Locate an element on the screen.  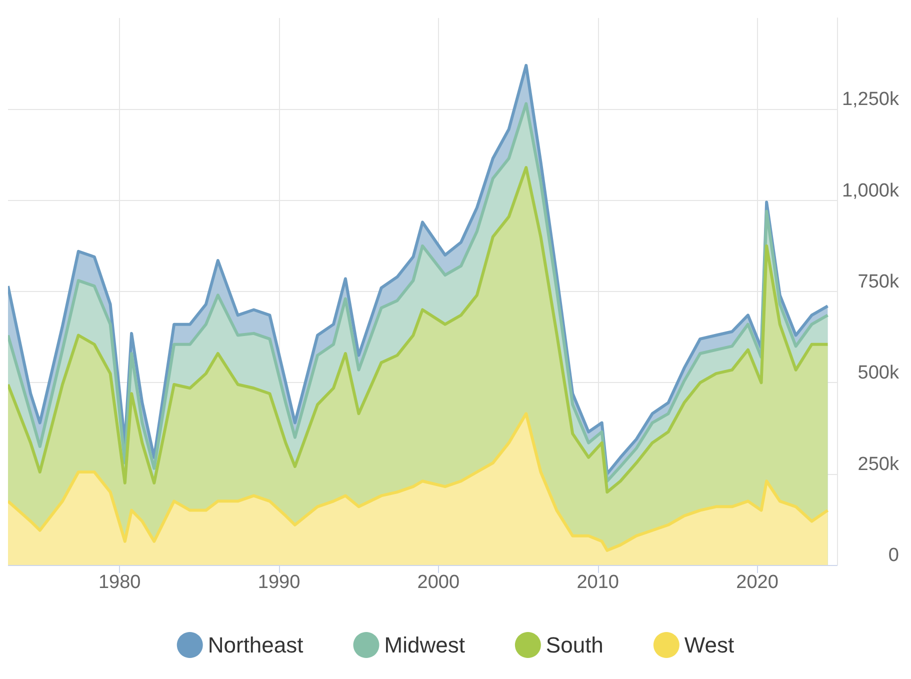
y-tick-label: 0 is located at coordinates (893, 555).